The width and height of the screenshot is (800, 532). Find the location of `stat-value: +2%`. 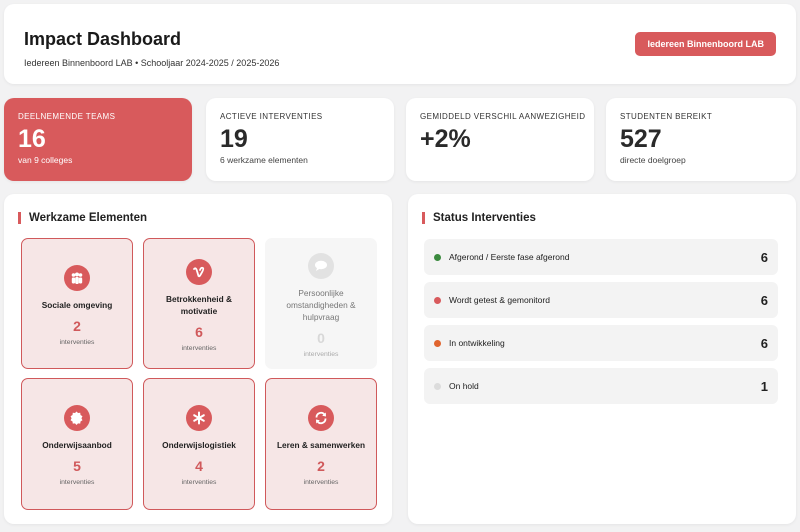

stat-value: +2% is located at coordinates (445, 139).